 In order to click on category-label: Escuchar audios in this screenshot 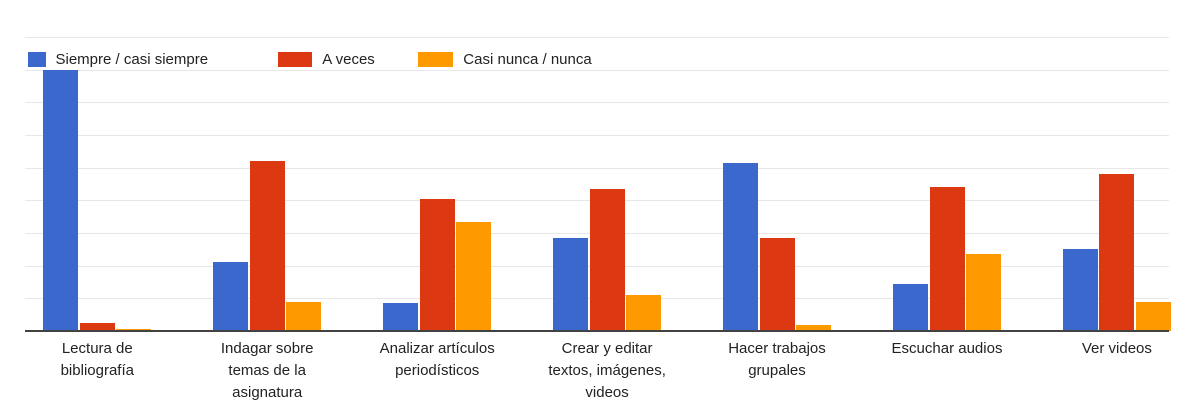, I will do `click(947, 348)`.